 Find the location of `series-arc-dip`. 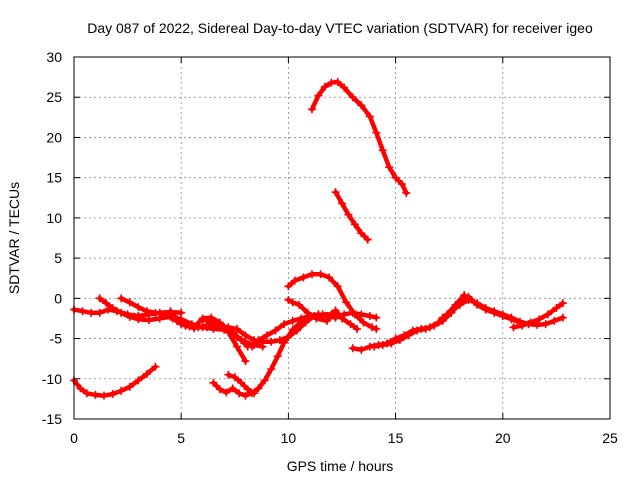

series-arc-dip is located at coordinates (323, 314).